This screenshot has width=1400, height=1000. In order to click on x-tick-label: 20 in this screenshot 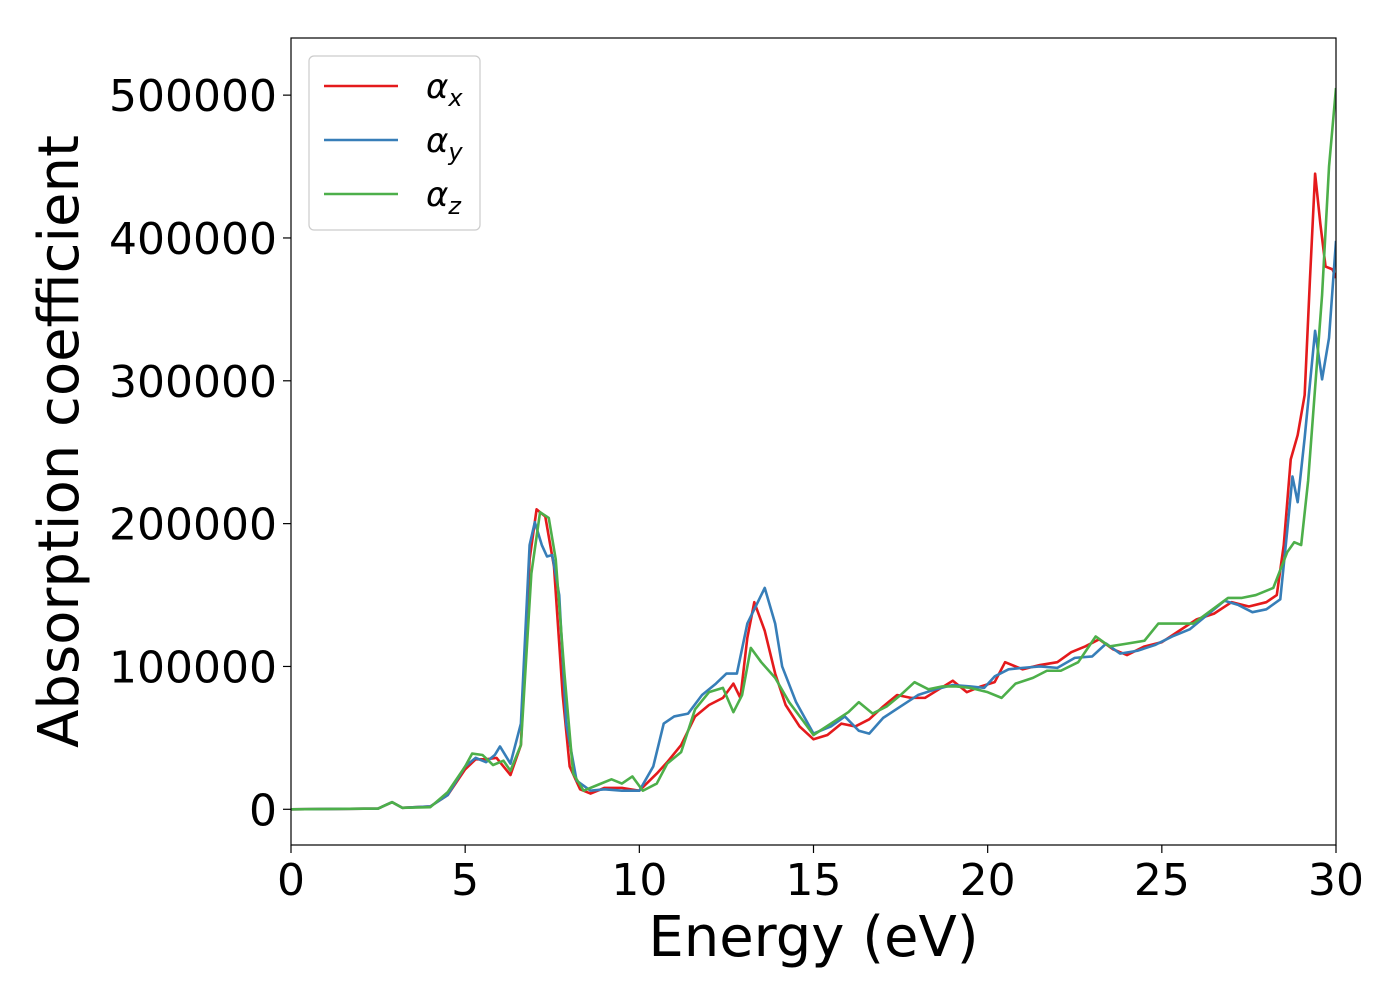, I will do `click(988, 880)`.